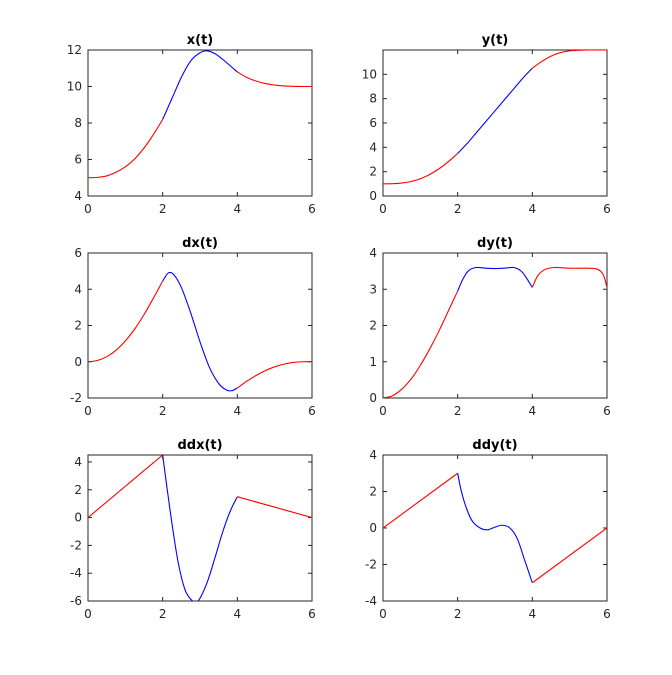  What do you see at coordinates (495, 40) in the screenshot?
I see `subplot-title: y(t)` at bounding box center [495, 40].